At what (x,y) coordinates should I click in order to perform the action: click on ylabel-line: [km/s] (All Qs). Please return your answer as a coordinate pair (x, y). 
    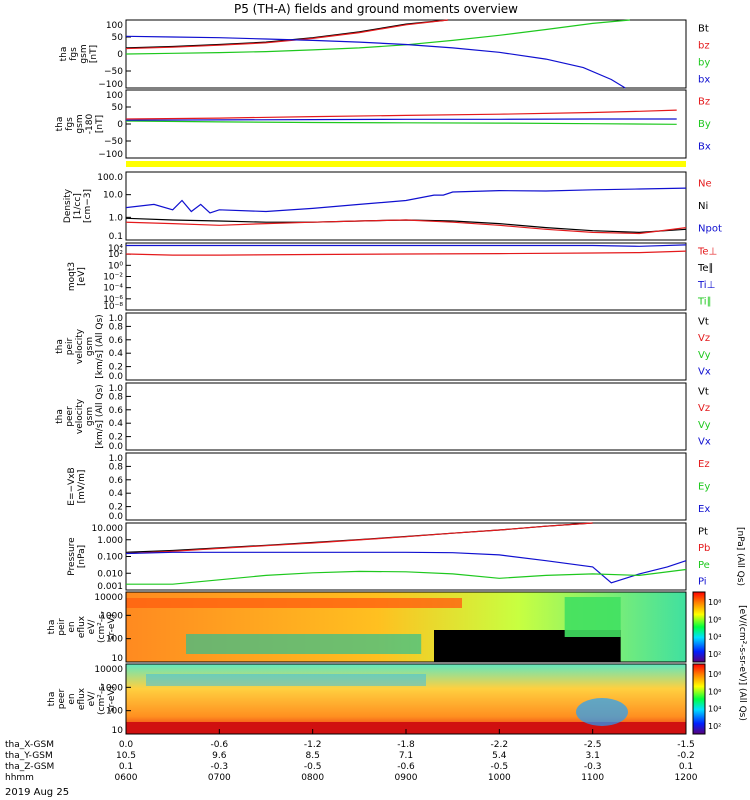
    Looking at the image, I should click on (100, 346).